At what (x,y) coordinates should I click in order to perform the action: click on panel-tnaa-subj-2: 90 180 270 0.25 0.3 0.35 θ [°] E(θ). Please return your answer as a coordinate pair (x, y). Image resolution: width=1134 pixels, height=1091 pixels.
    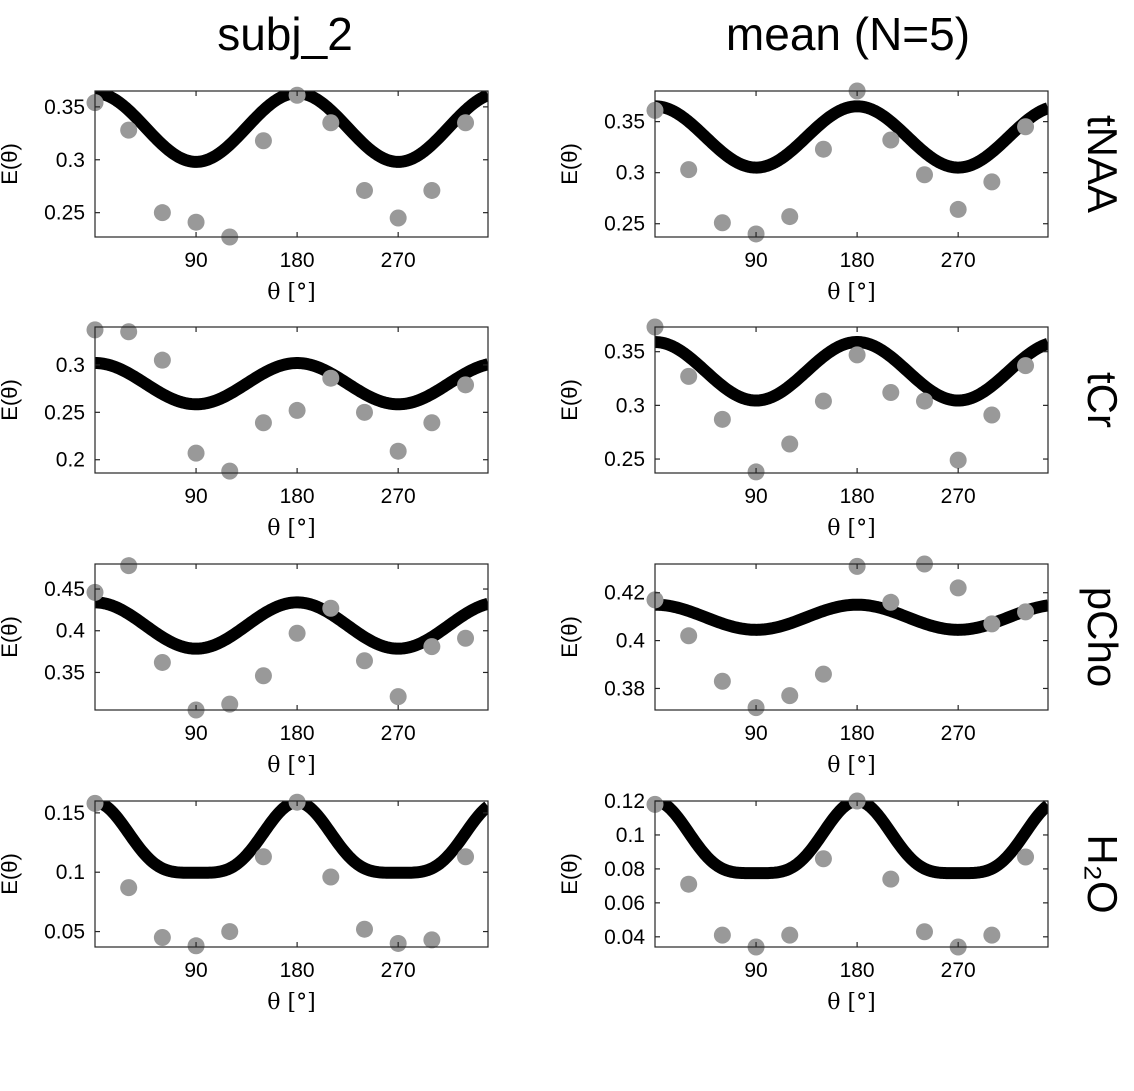
    Looking at the image, I should click on (244, 195).